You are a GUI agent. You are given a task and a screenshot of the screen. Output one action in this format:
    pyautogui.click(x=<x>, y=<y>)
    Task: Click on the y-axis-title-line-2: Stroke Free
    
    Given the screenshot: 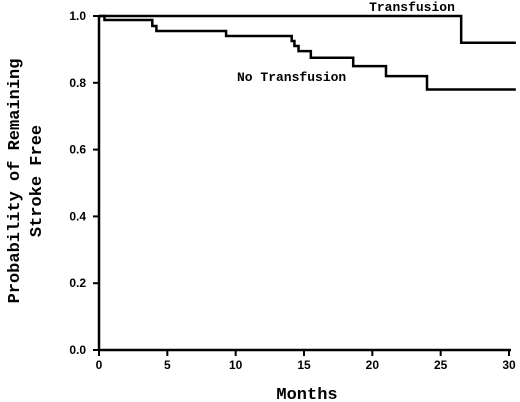 What is the action you would take?
    pyautogui.click(x=37, y=181)
    